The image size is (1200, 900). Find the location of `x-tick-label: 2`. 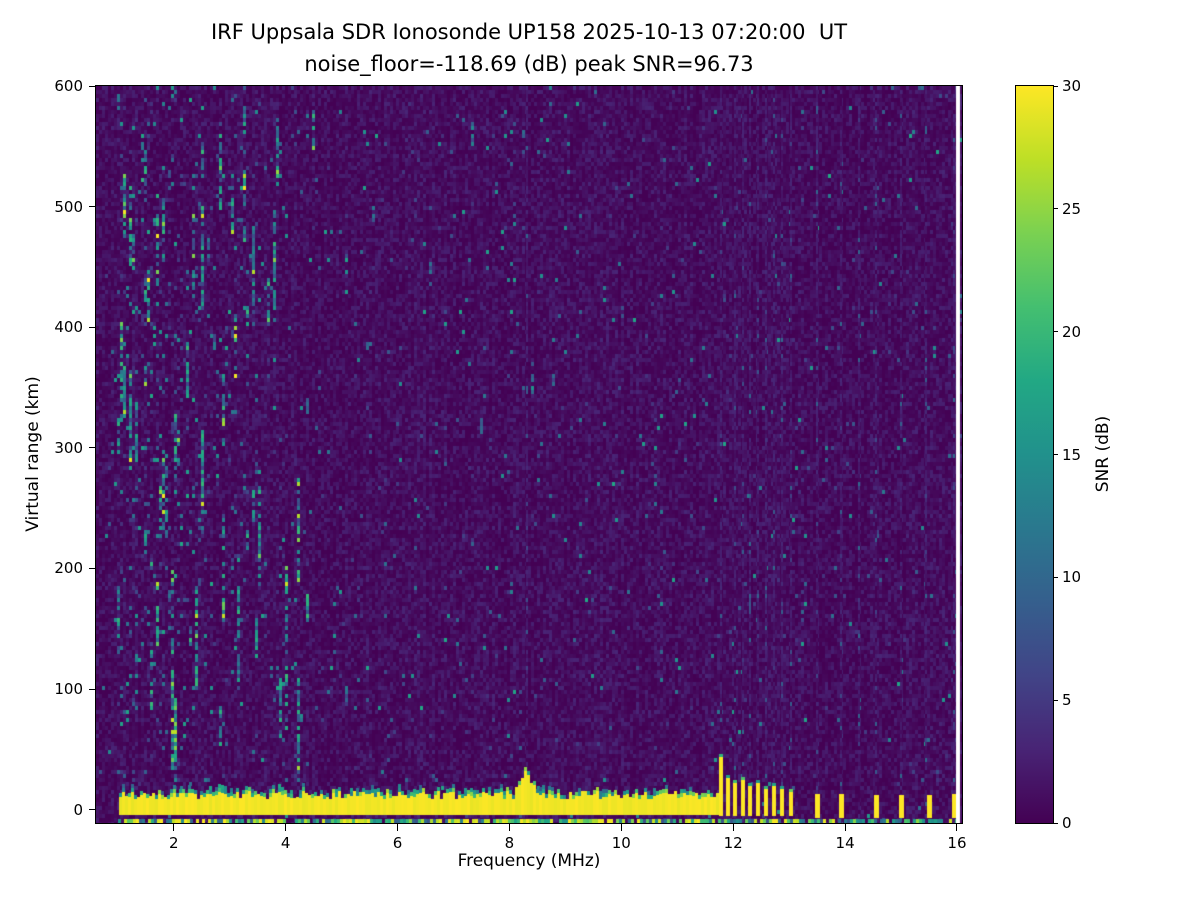

x-tick-label: 2 is located at coordinates (173, 843).